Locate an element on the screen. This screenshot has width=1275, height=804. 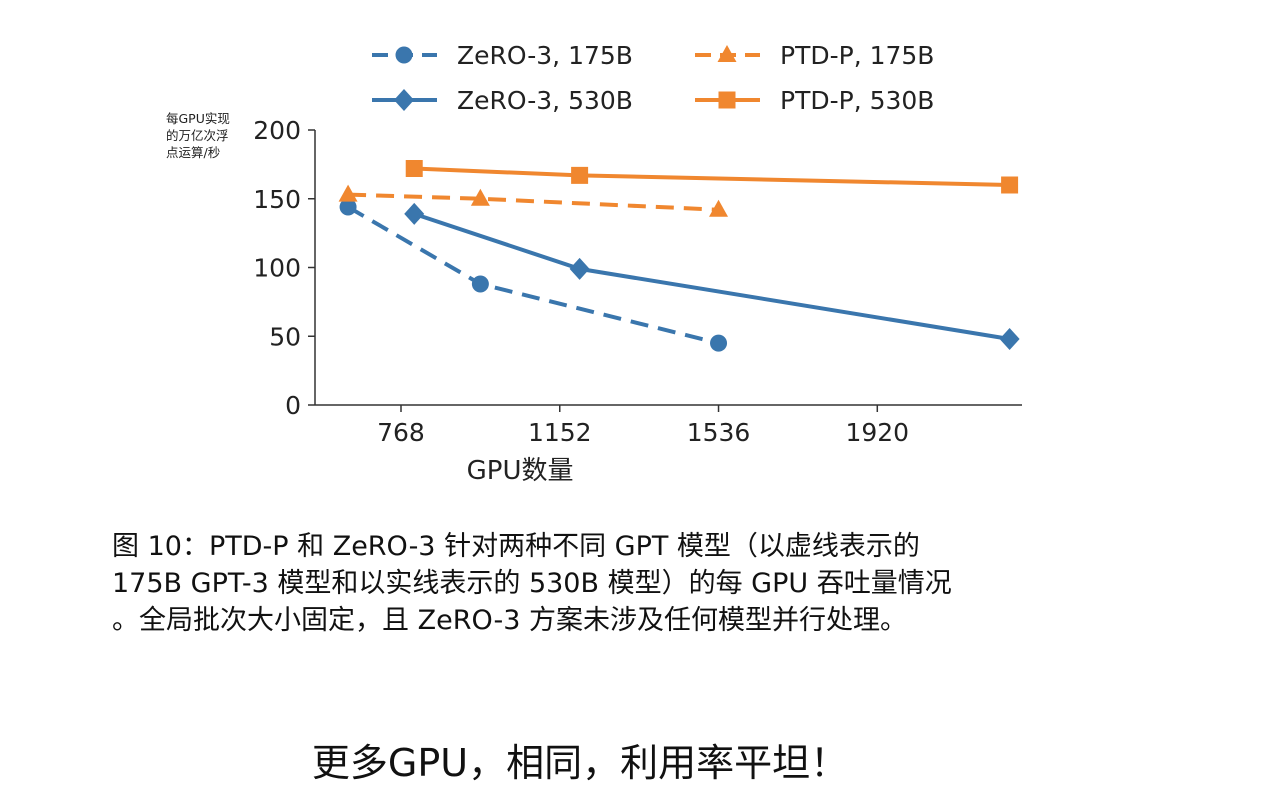
series-ptd-p-175b is located at coordinates (533, 200).